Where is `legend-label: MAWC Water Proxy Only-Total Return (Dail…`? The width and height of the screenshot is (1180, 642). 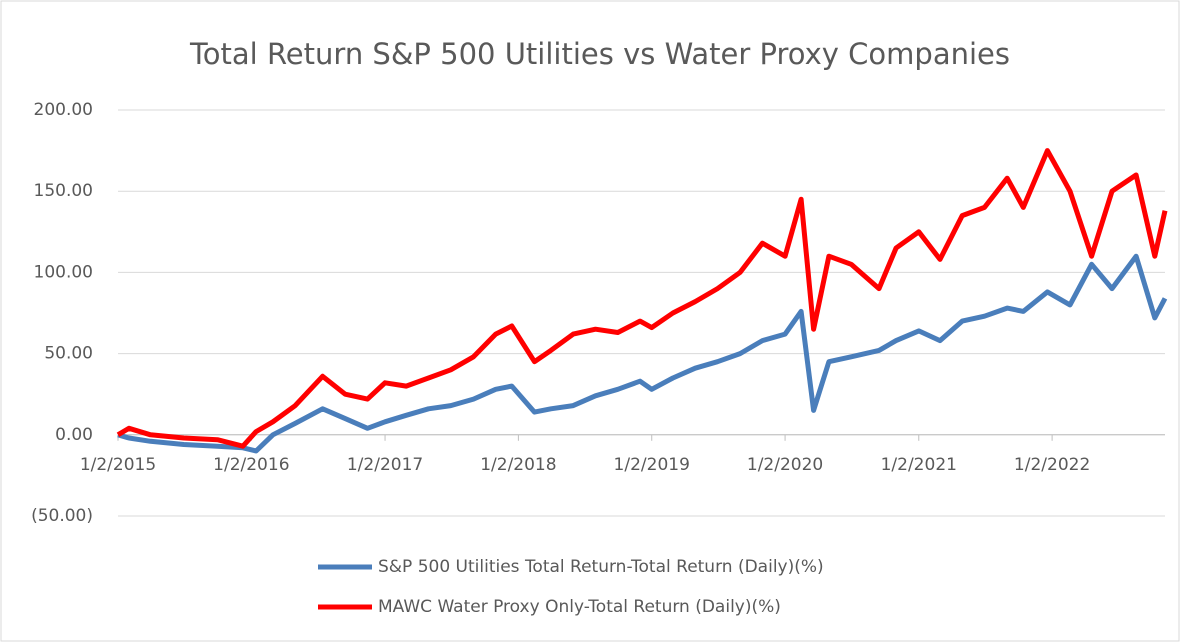 legend-label: MAWC Water Proxy Only-Total Return (Dail… is located at coordinates (579, 607).